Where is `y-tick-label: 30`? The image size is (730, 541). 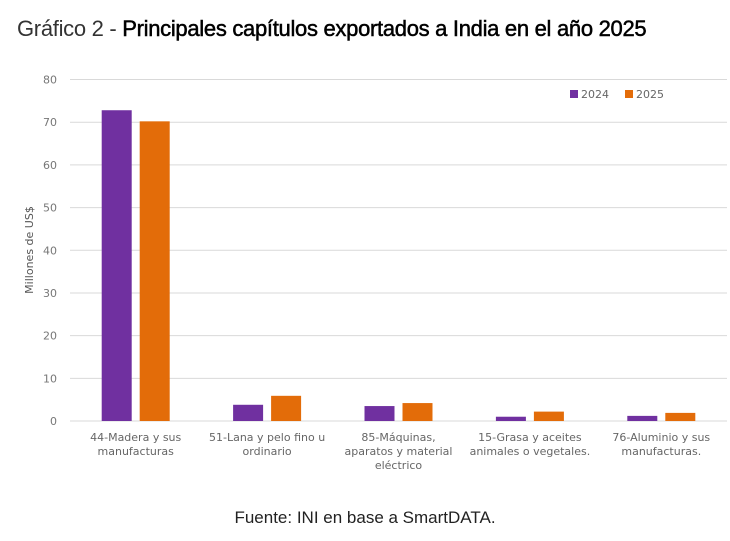 y-tick-label: 30 is located at coordinates (50, 293).